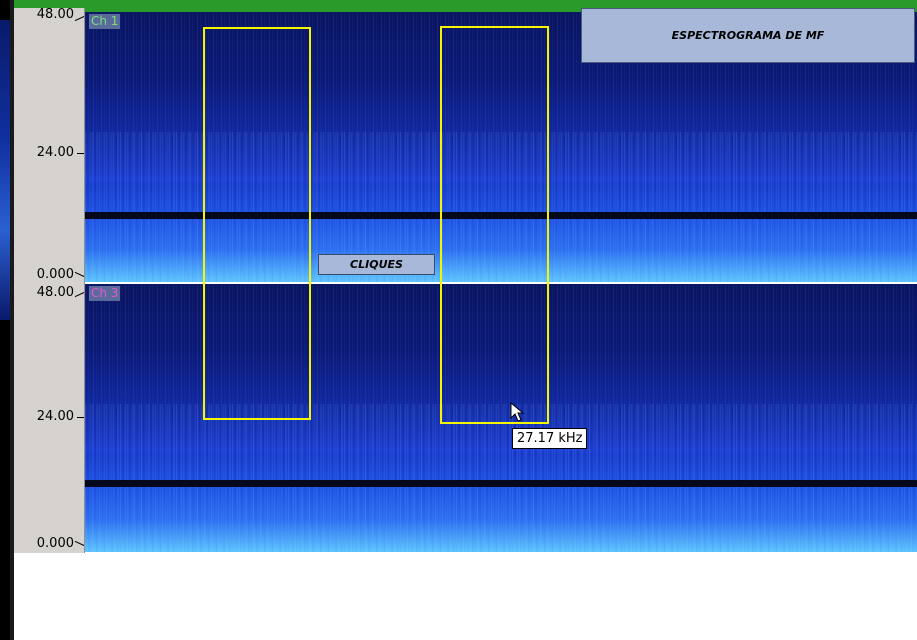 Image resolution: width=917 pixels, height=640 pixels. What do you see at coordinates (517, 412) in the screenshot?
I see `mouse-pointer-icon` at bounding box center [517, 412].